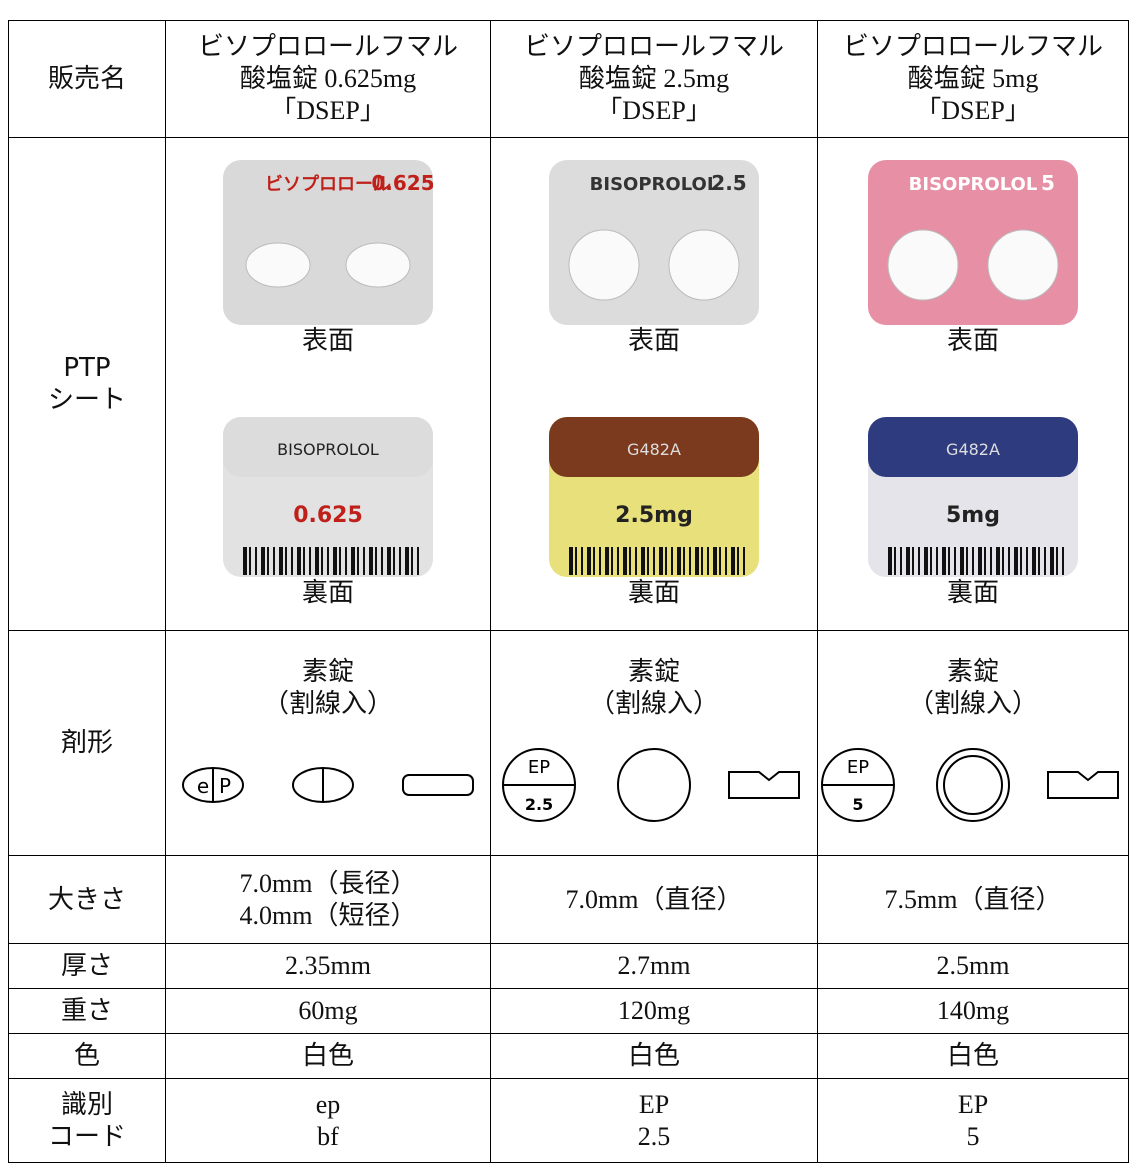  I want to click on text-line: （割線入）, so click(972, 704).